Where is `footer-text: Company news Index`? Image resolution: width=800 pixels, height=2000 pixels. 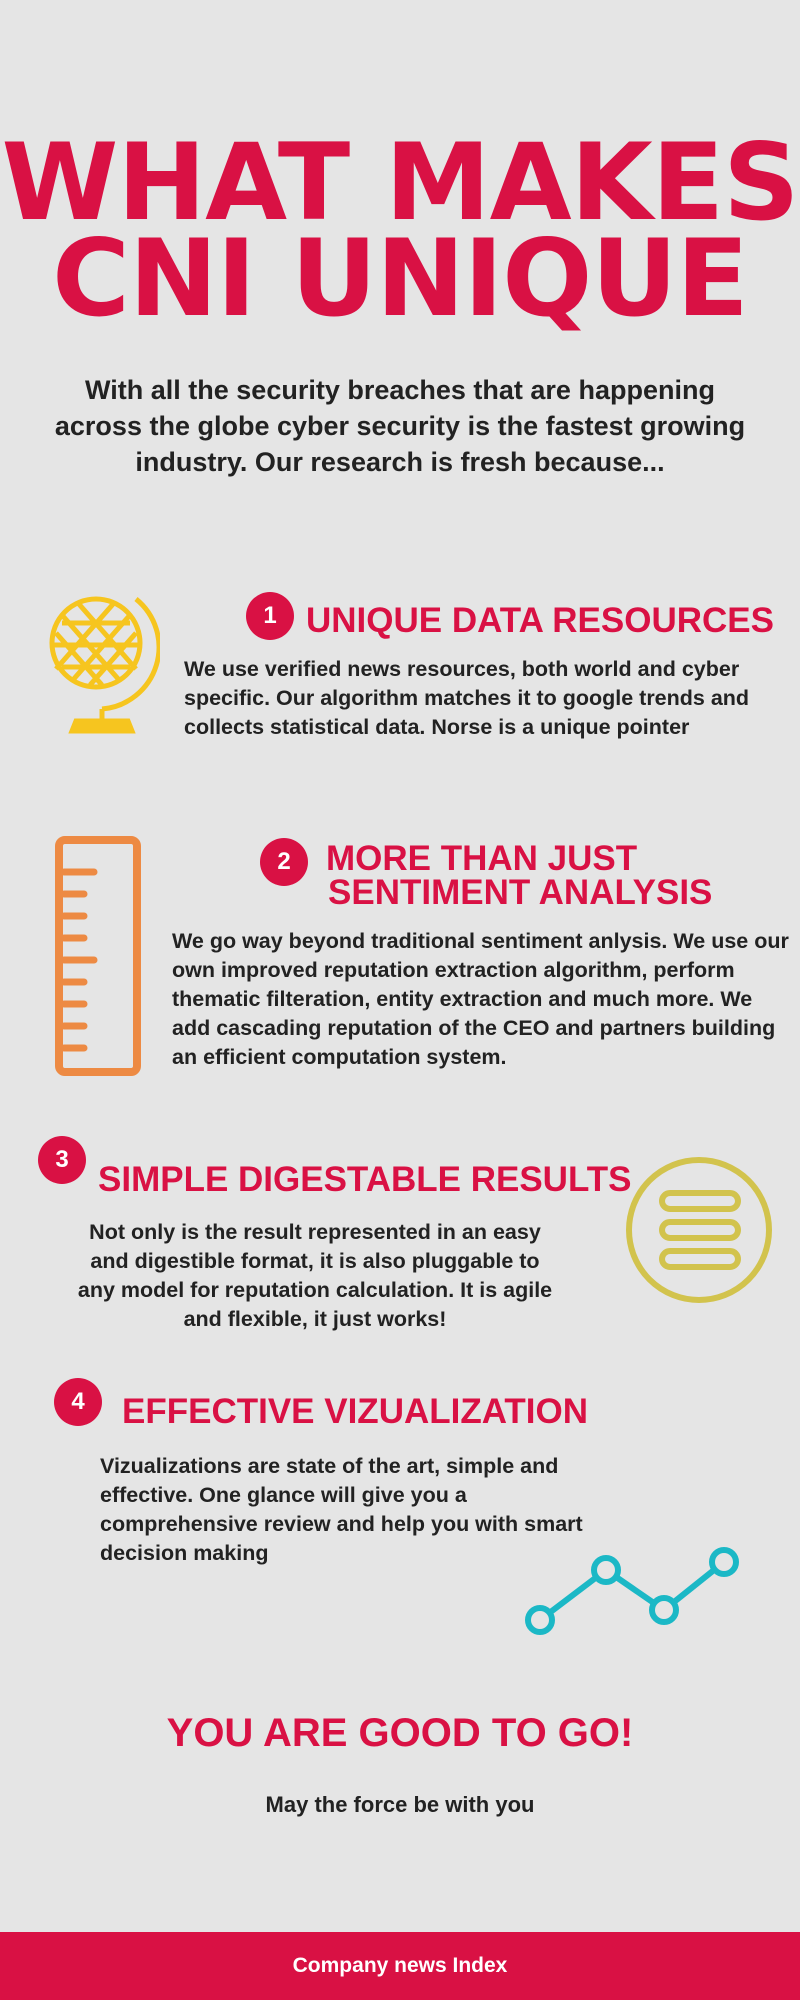 footer-text: Company news Index is located at coordinates (400, 1965).